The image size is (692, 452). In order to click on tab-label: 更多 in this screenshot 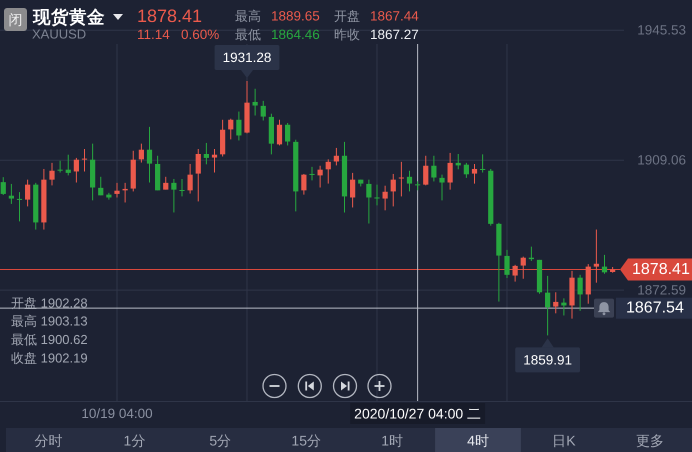, I will do `click(650, 440)`.